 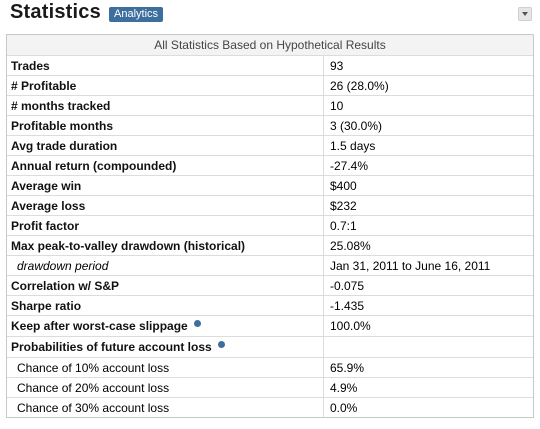 What do you see at coordinates (99, 326) in the screenshot?
I see `row-label: Keep after worst-case slippage` at bounding box center [99, 326].